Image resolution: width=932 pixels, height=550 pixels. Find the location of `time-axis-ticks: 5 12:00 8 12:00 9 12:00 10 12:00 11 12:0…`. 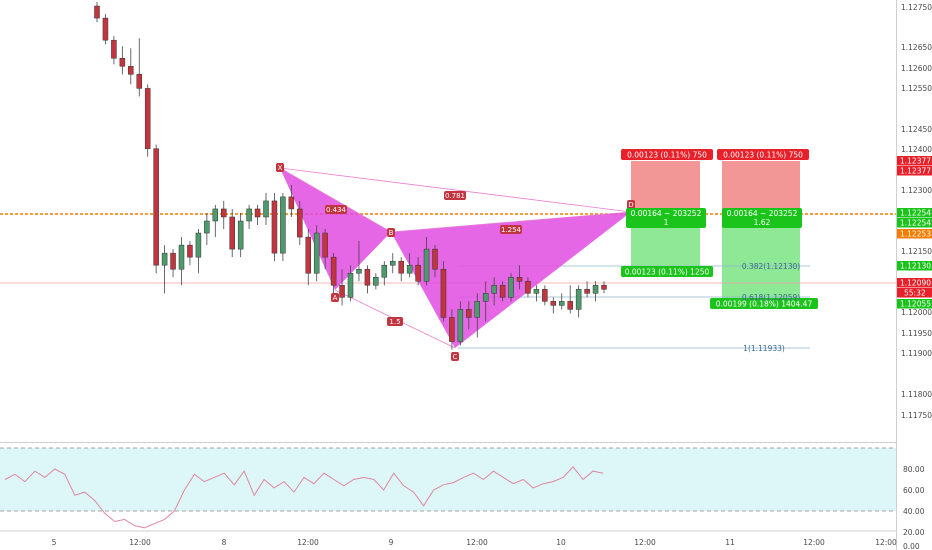

time-axis-ticks: 5 12:00 8 12:00 9 12:00 10 12:00 11 12:0… is located at coordinates (474, 542).